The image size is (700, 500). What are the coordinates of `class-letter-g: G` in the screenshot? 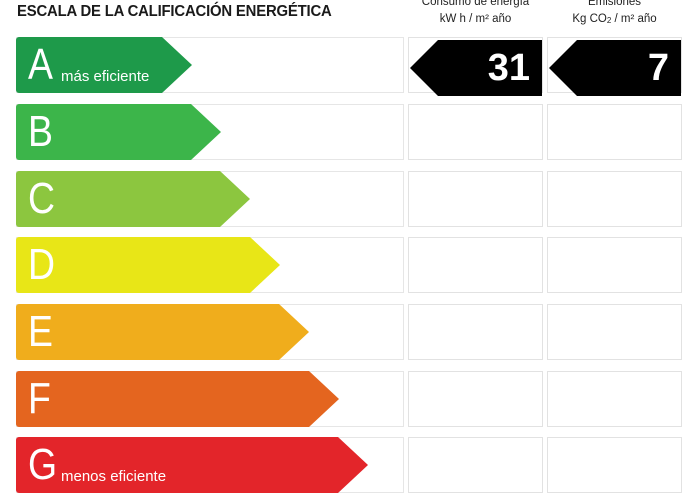 It's located at (43, 464).